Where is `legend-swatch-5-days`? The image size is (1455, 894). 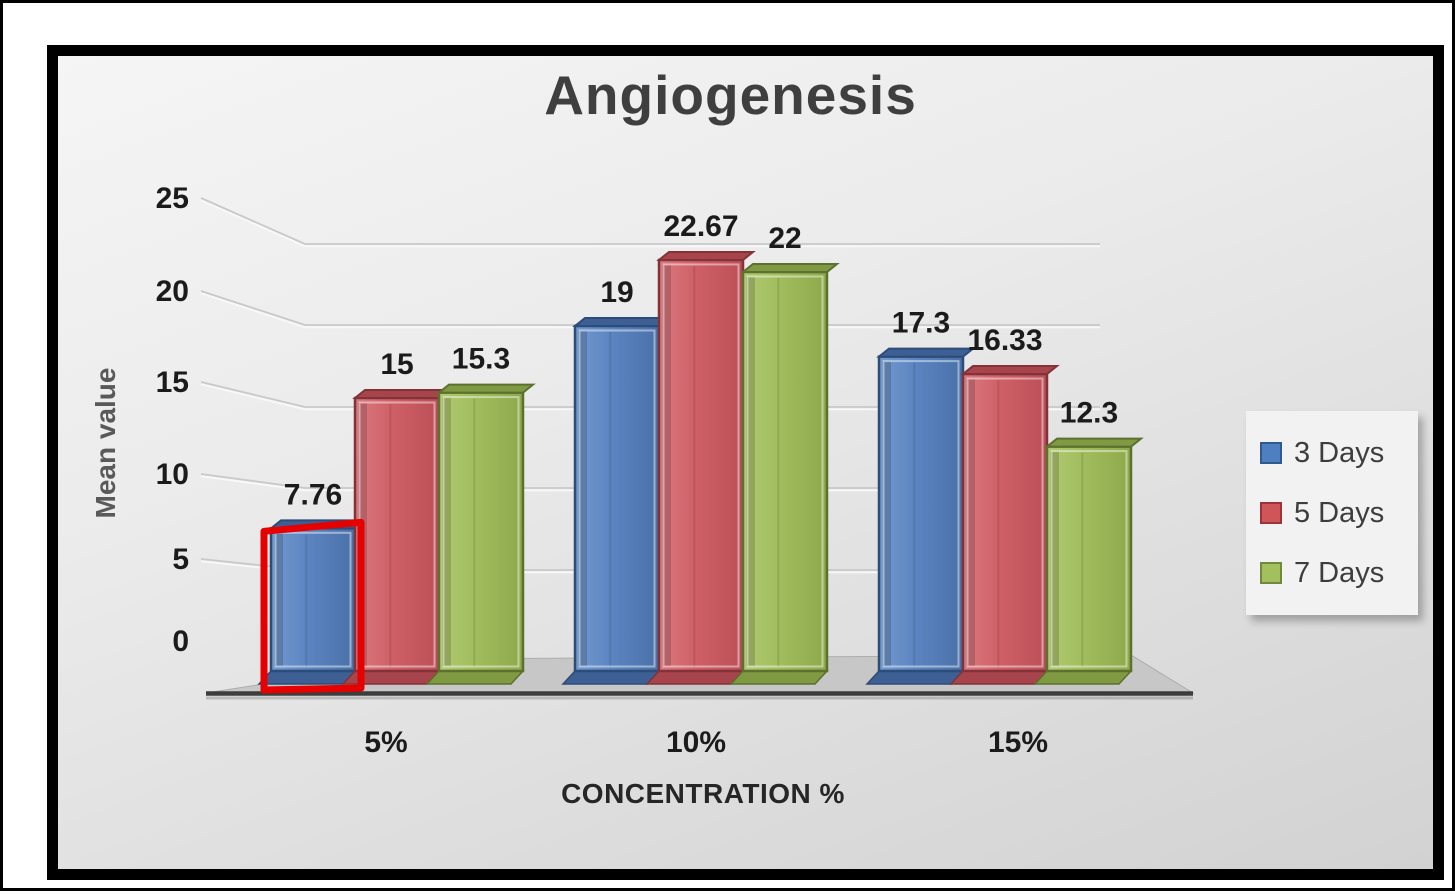 legend-swatch-5-days is located at coordinates (1271, 513).